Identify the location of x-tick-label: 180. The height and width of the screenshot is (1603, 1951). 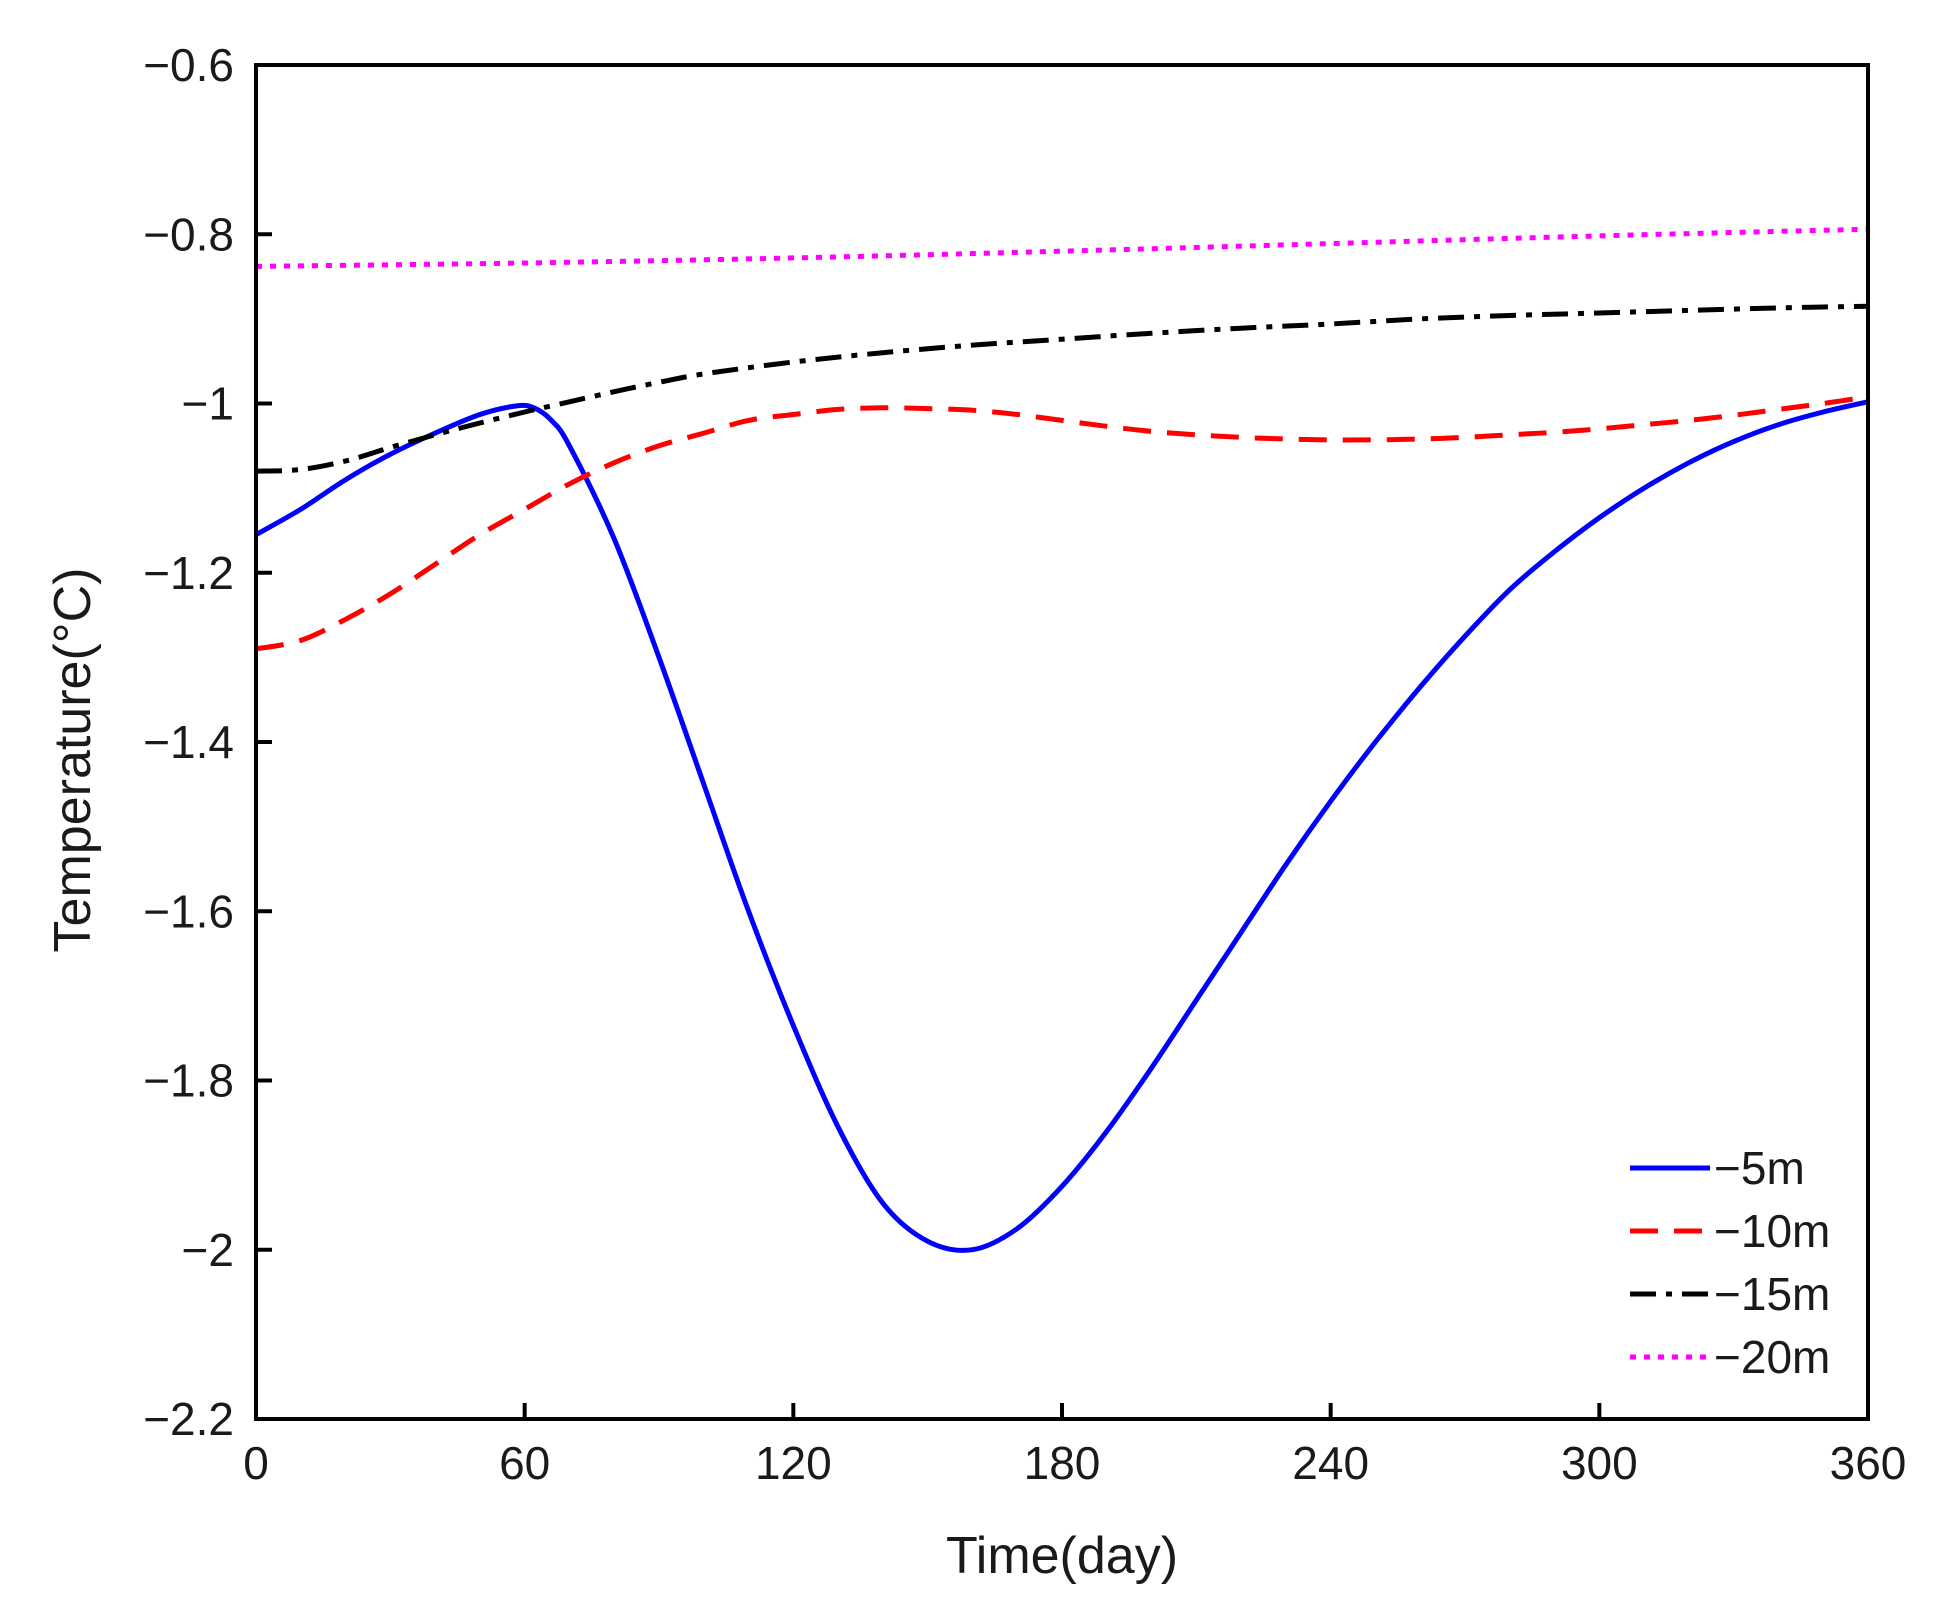
(1062, 1463).